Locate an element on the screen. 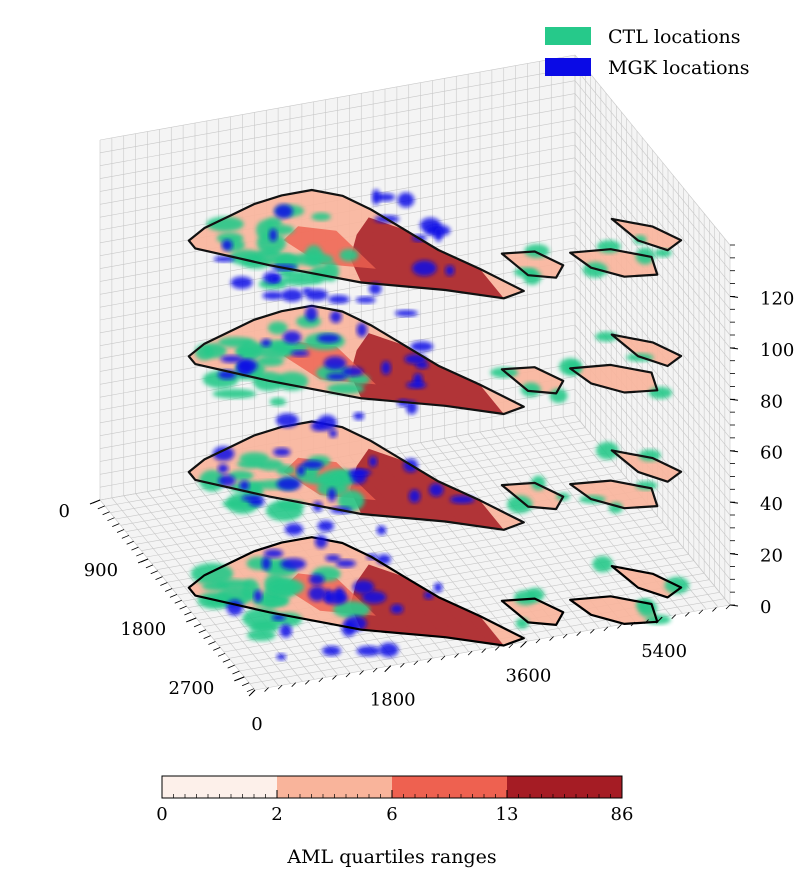 The width and height of the screenshot is (807, 876). z-tick-label: 80 is located at coordinates (771, 401).